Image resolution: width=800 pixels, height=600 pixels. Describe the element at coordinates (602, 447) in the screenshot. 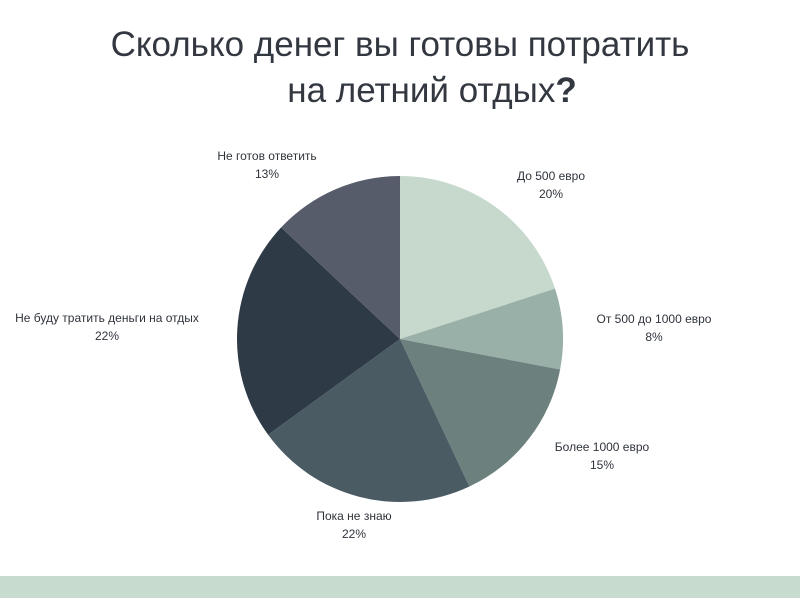

I see `slice-label-3: Более 1000 евро` at that location.